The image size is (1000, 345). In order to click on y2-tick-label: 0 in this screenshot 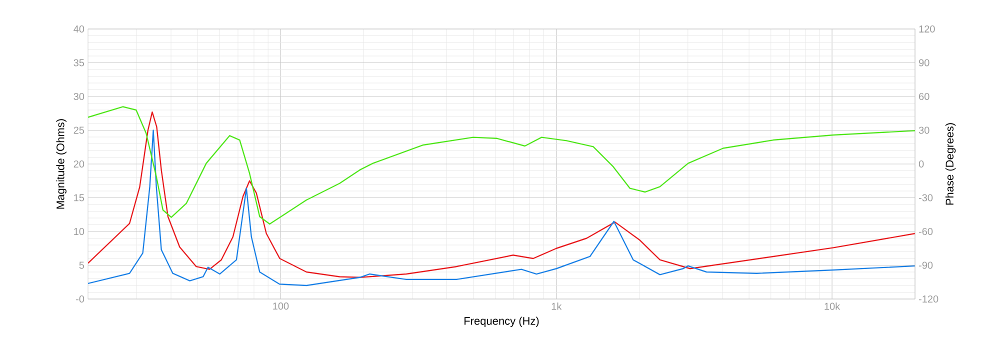, I will do `click(921, 164)`.